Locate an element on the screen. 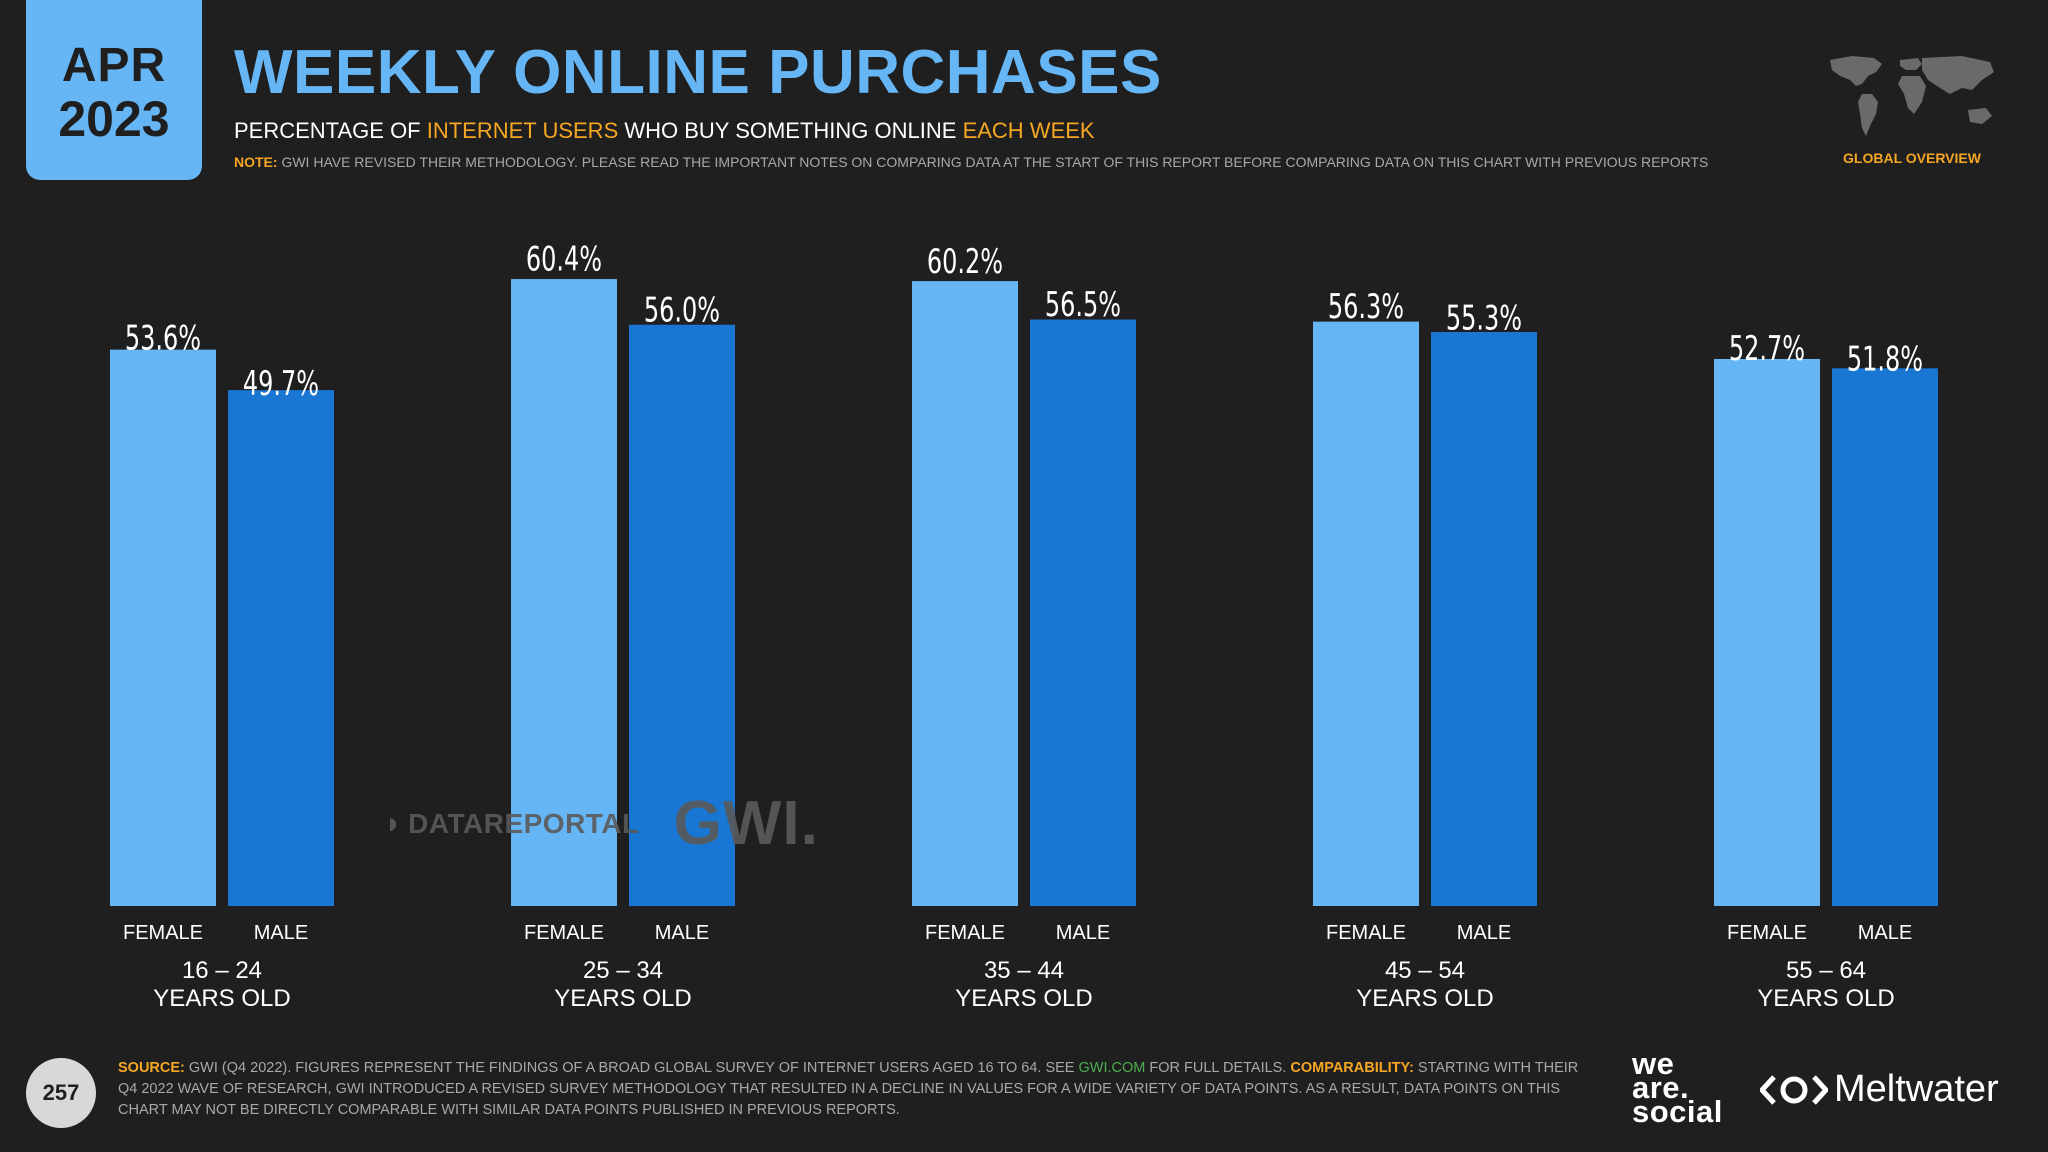  meltwater-icon is located at coordinates (1794, 1089).